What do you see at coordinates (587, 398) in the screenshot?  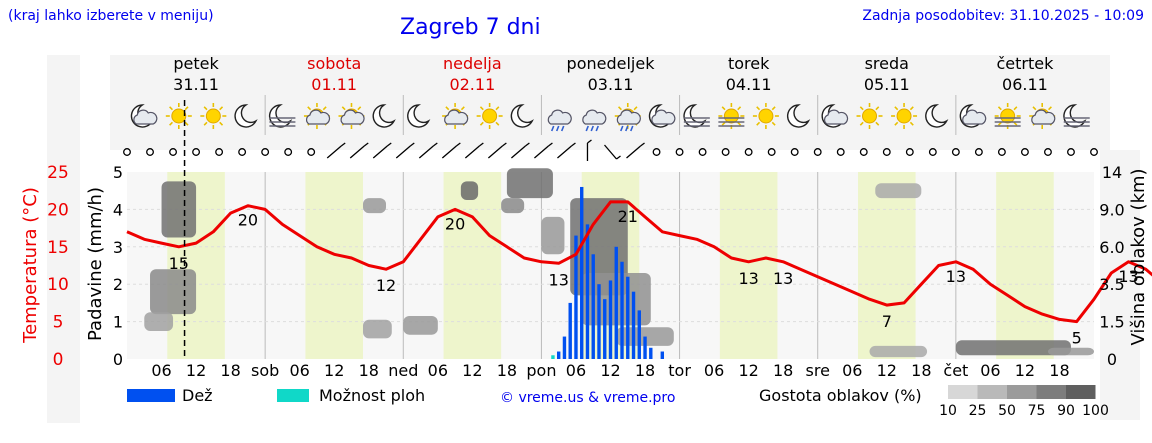 I see `credit-link: © vreme.us & vreme.pro` at bounding box center [587, 398].